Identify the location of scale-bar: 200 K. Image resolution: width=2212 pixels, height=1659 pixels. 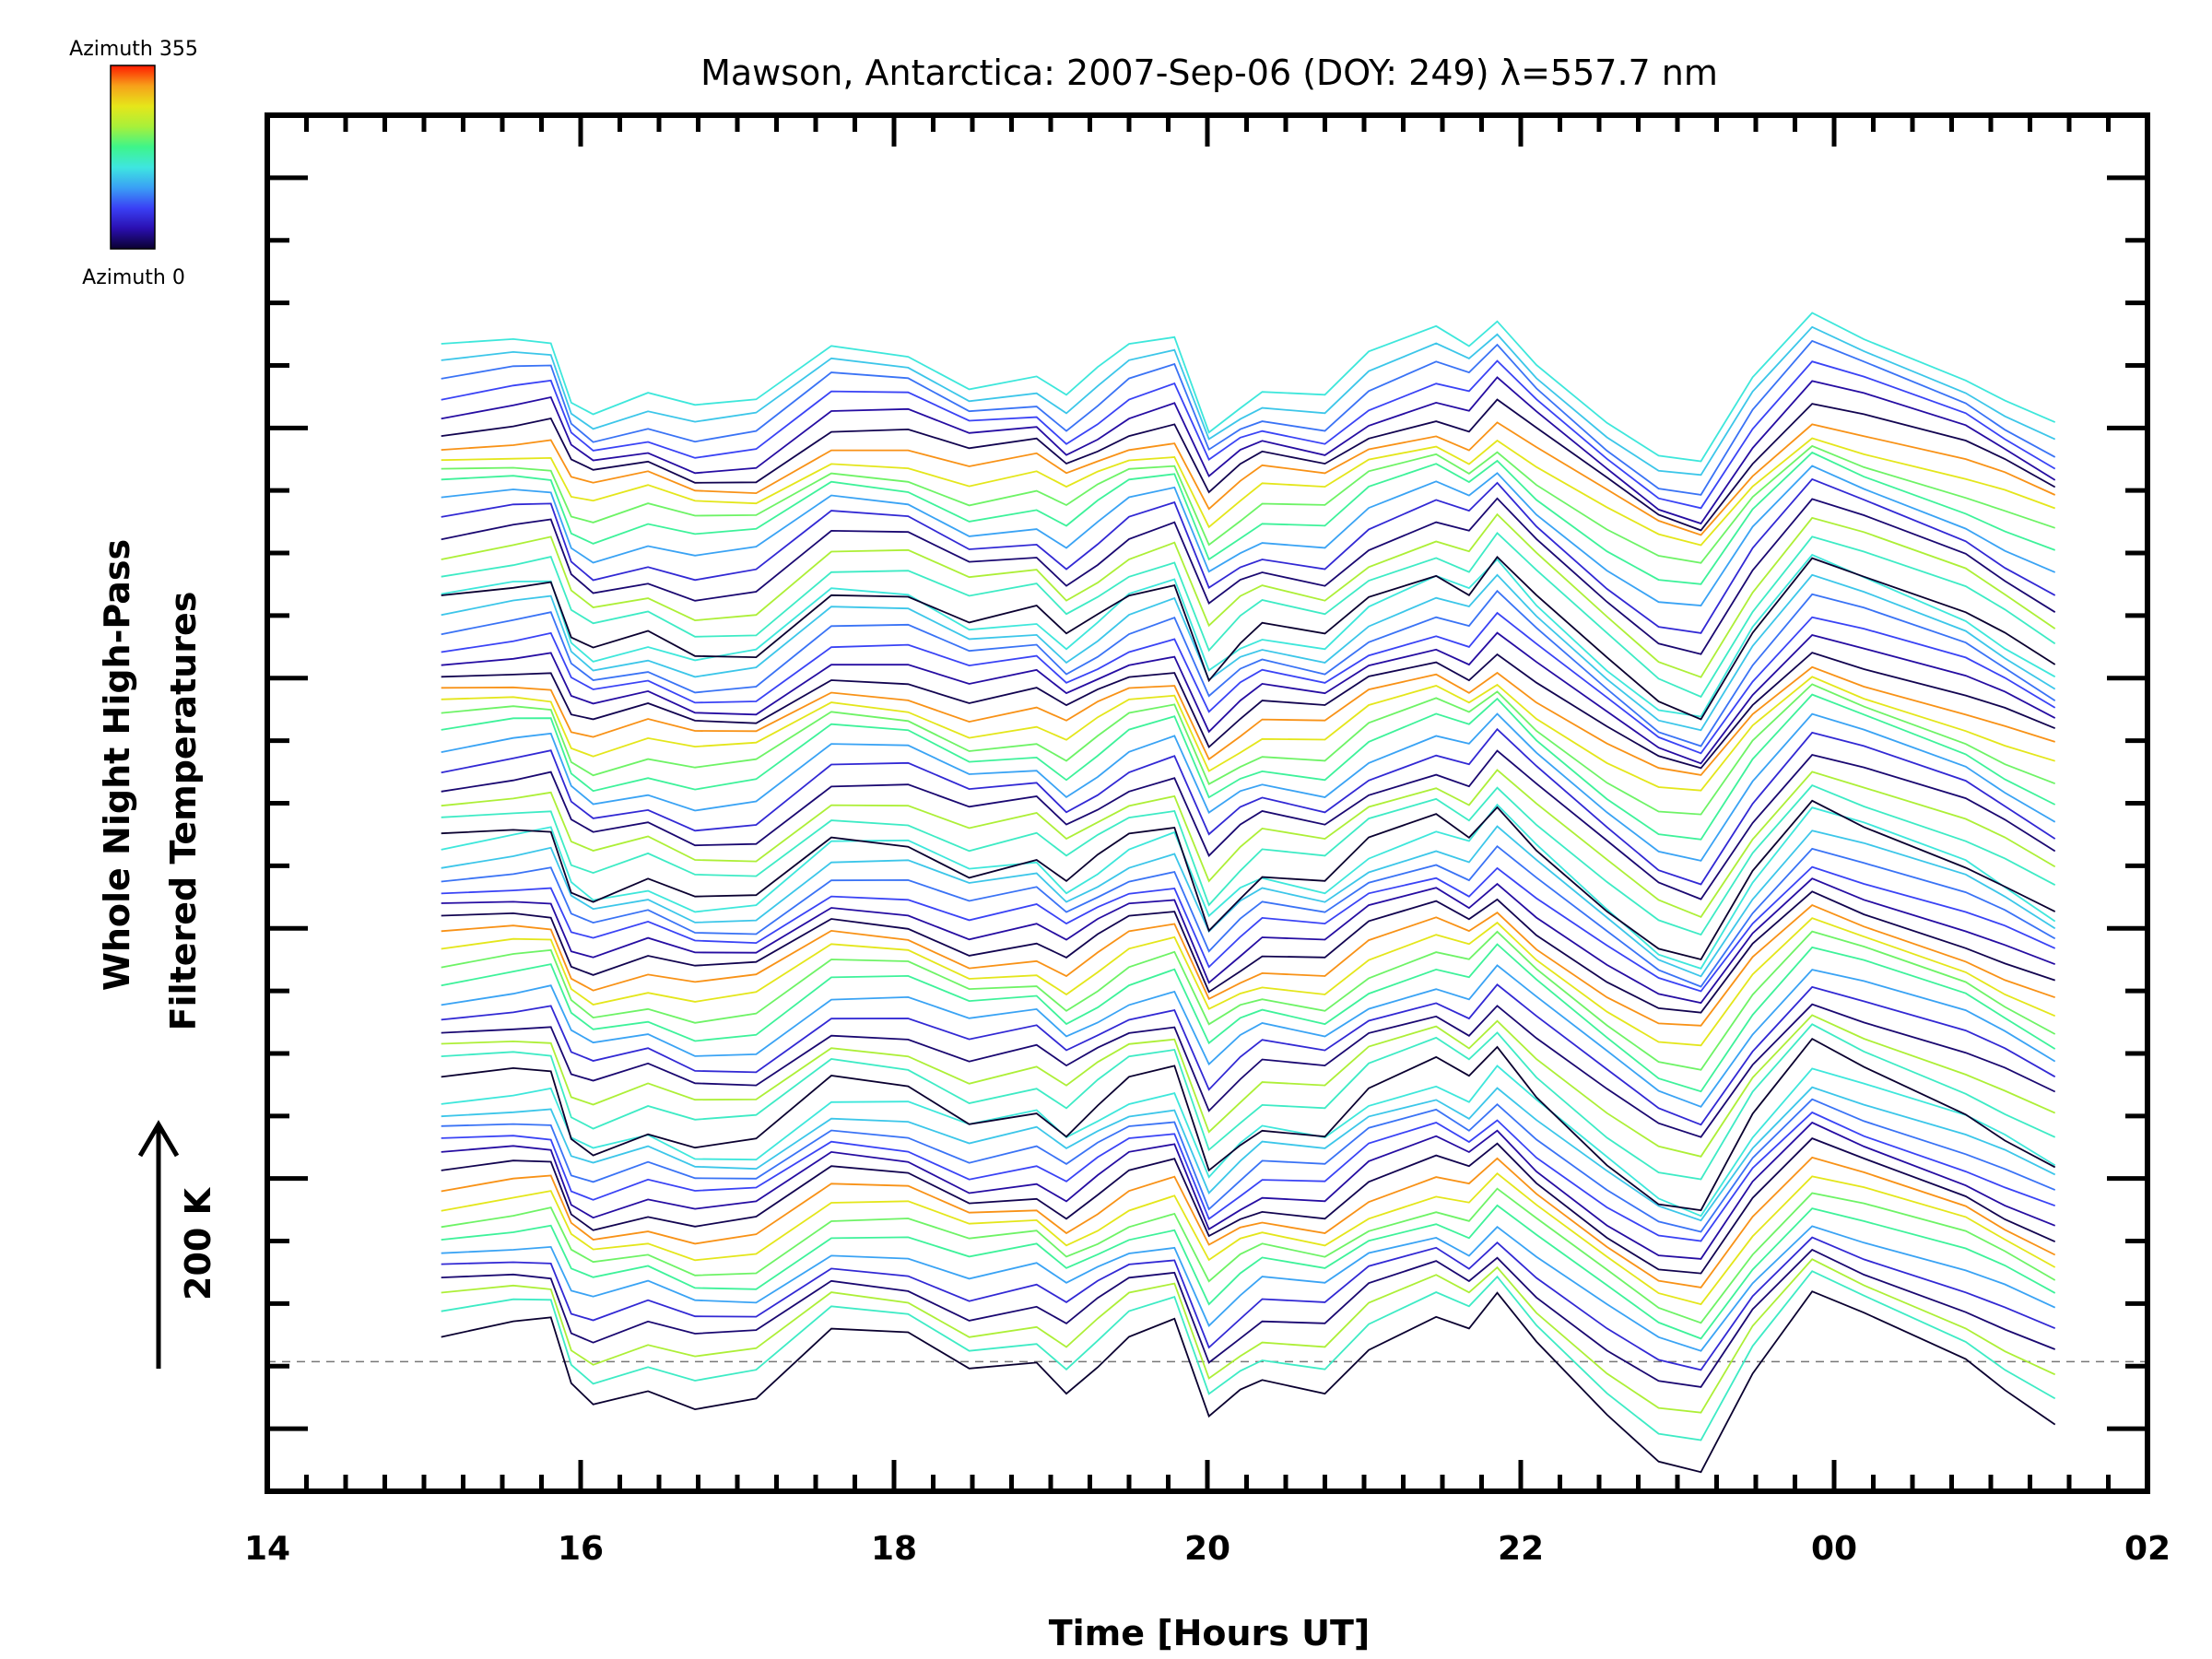
(177, 1244).